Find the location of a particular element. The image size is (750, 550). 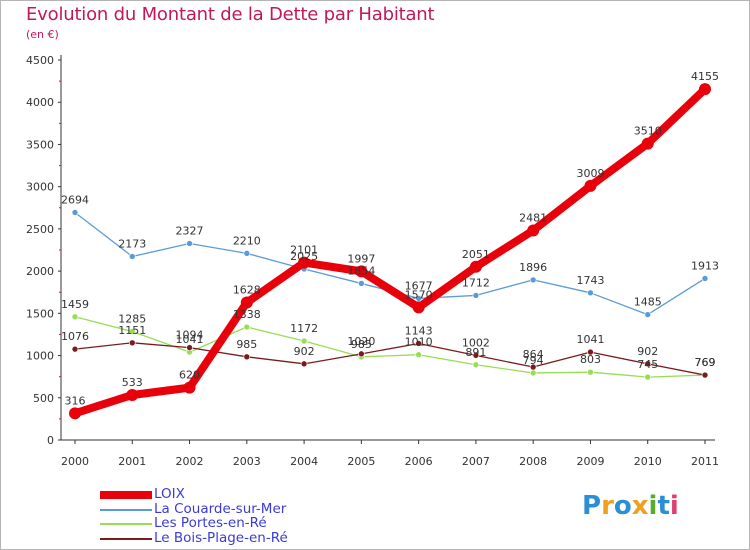

y-tick-label: 0 is located at coordinates (50, 440).